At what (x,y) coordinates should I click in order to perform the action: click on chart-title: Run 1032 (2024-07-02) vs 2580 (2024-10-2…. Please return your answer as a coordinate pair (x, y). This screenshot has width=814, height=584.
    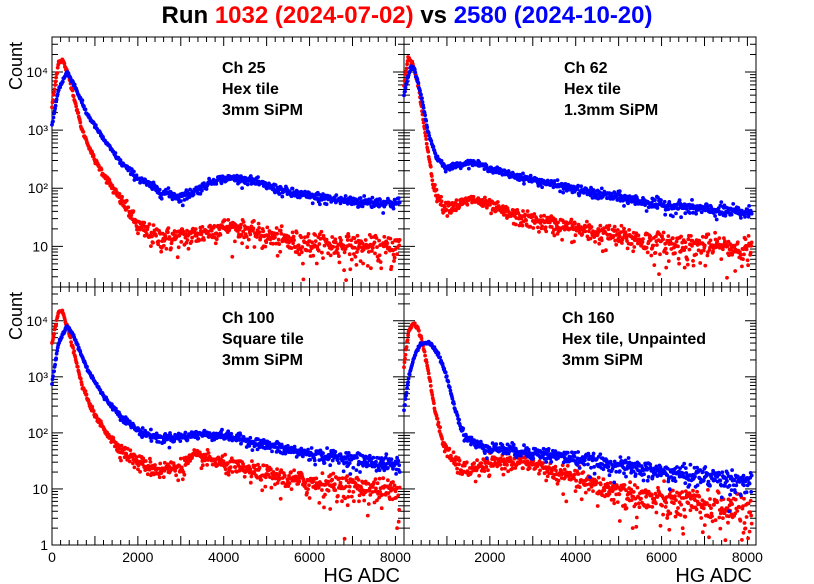
    Looking at the image, I should click on (407, 16).